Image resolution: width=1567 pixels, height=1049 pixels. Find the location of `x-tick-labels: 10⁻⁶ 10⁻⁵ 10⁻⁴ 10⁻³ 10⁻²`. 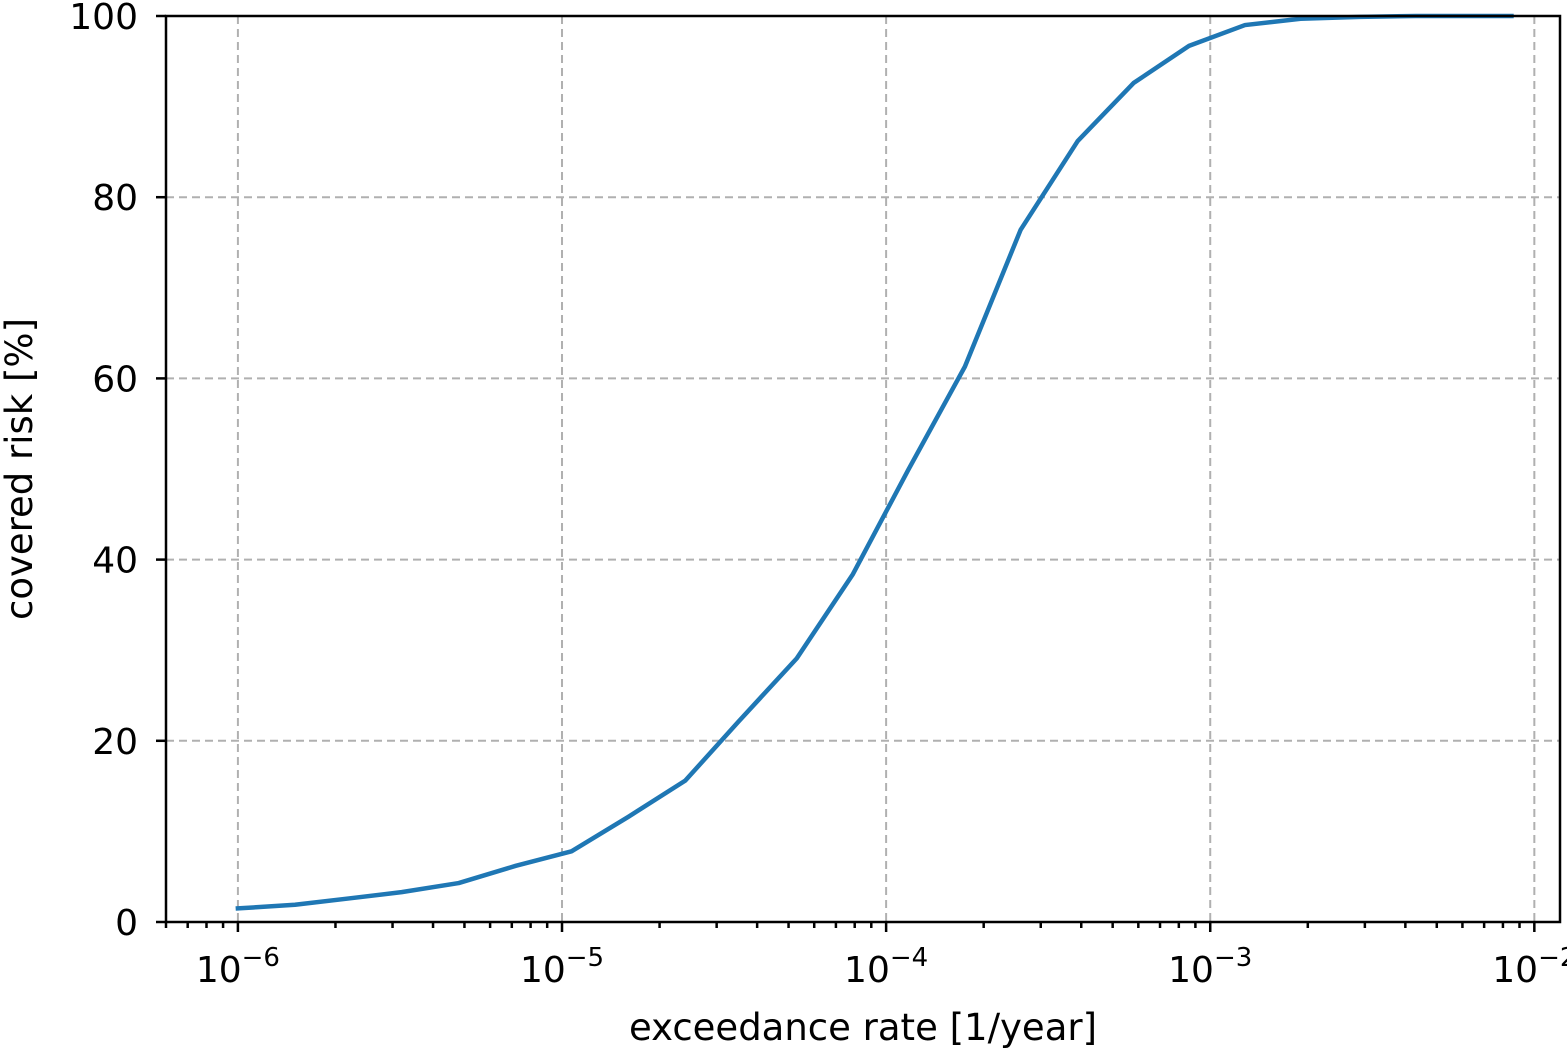

x-tick-labels: 10⁻⁶ 10⁻⁵ 10⁻⁴ 10⁻³ 10⁻² is located at coordinates (881, 967).